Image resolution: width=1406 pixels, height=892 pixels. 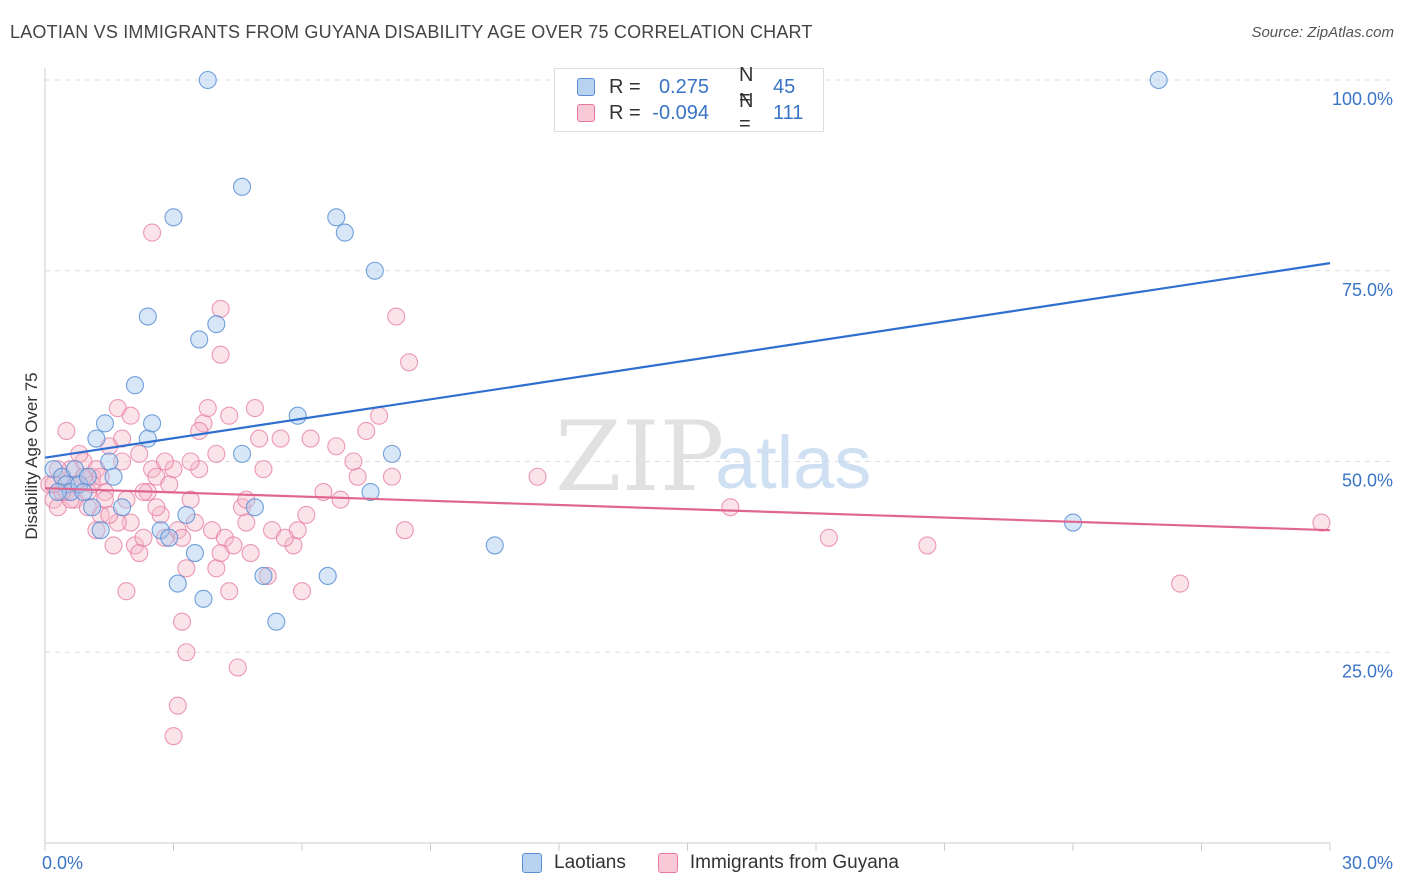 I want to click on n-value-laotians: 45, so click(x=784, y=86).